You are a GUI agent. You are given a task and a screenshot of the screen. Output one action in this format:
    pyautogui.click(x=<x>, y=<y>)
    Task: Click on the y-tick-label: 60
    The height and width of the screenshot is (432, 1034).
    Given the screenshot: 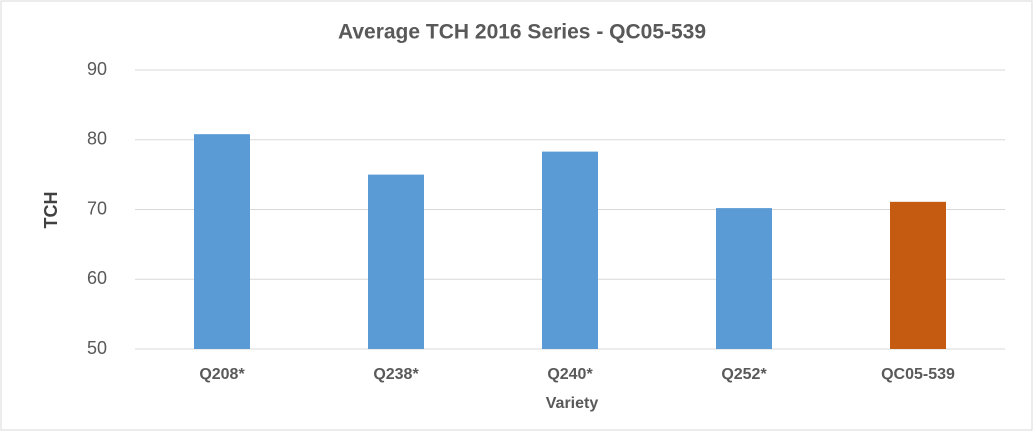 What is the action you would take?
    pyautogui.click(x=97, y=278)
    